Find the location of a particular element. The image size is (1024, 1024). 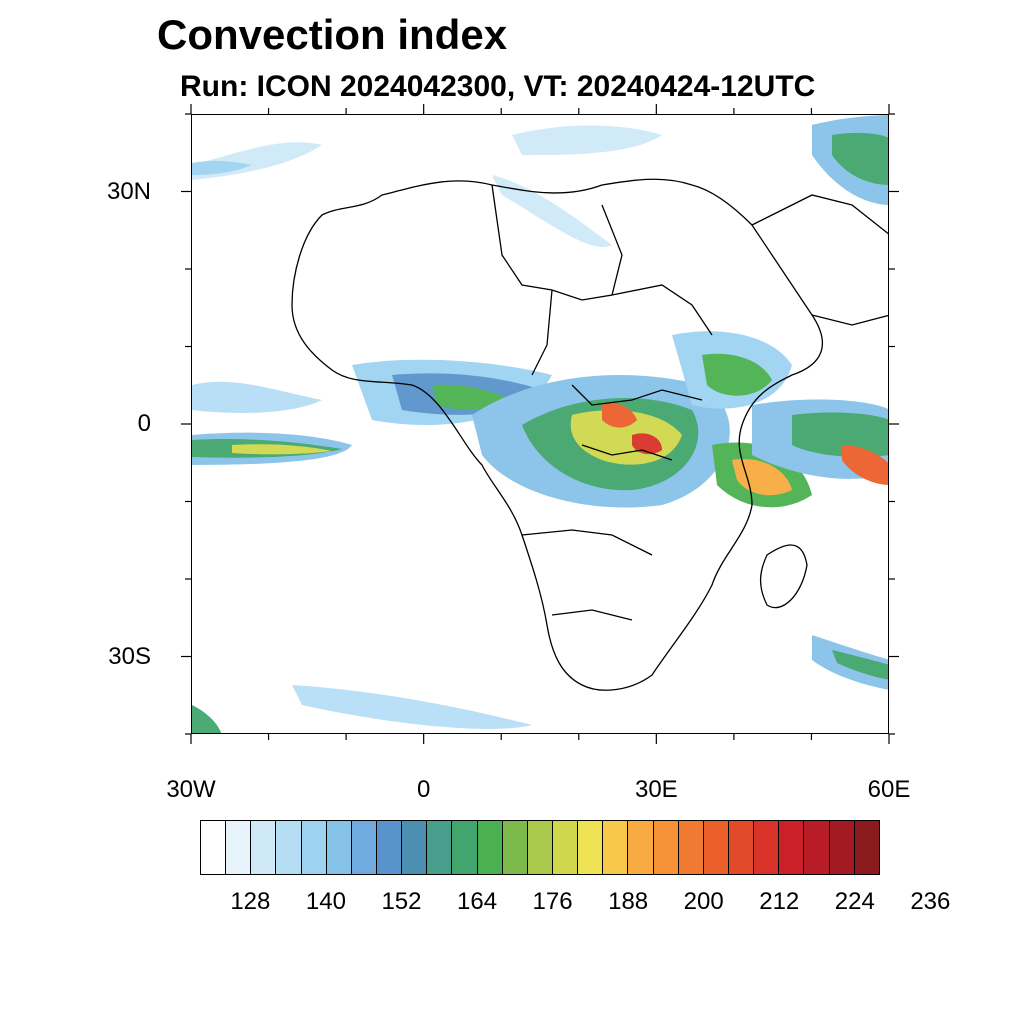

colorbar-label: 236 is located at coordinates (930, 901).